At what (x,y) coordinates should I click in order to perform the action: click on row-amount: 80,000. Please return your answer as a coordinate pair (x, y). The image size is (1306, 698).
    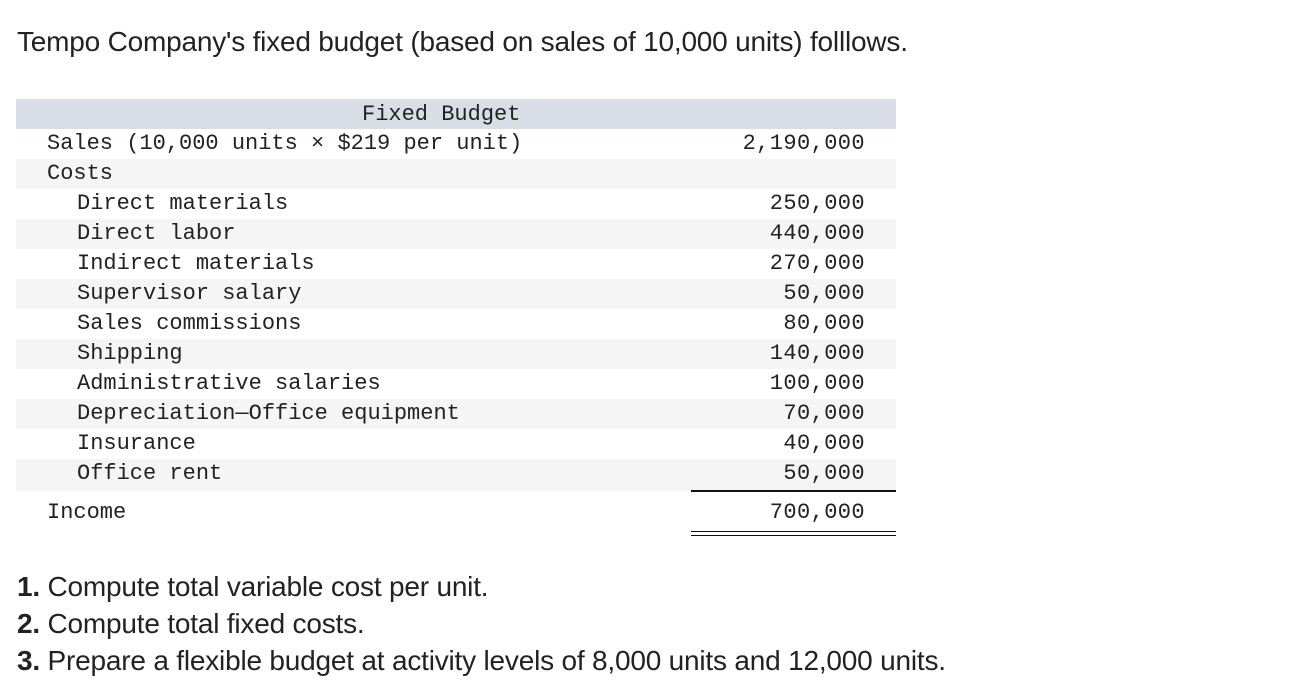
    Looking at the image, I should click on (824, 323).